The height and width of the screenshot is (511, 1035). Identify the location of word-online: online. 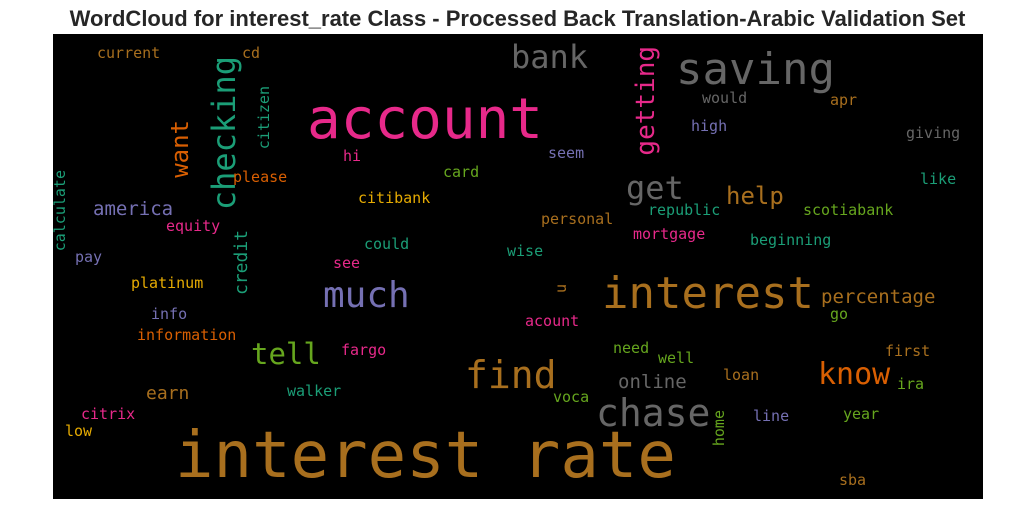
(652, 382).